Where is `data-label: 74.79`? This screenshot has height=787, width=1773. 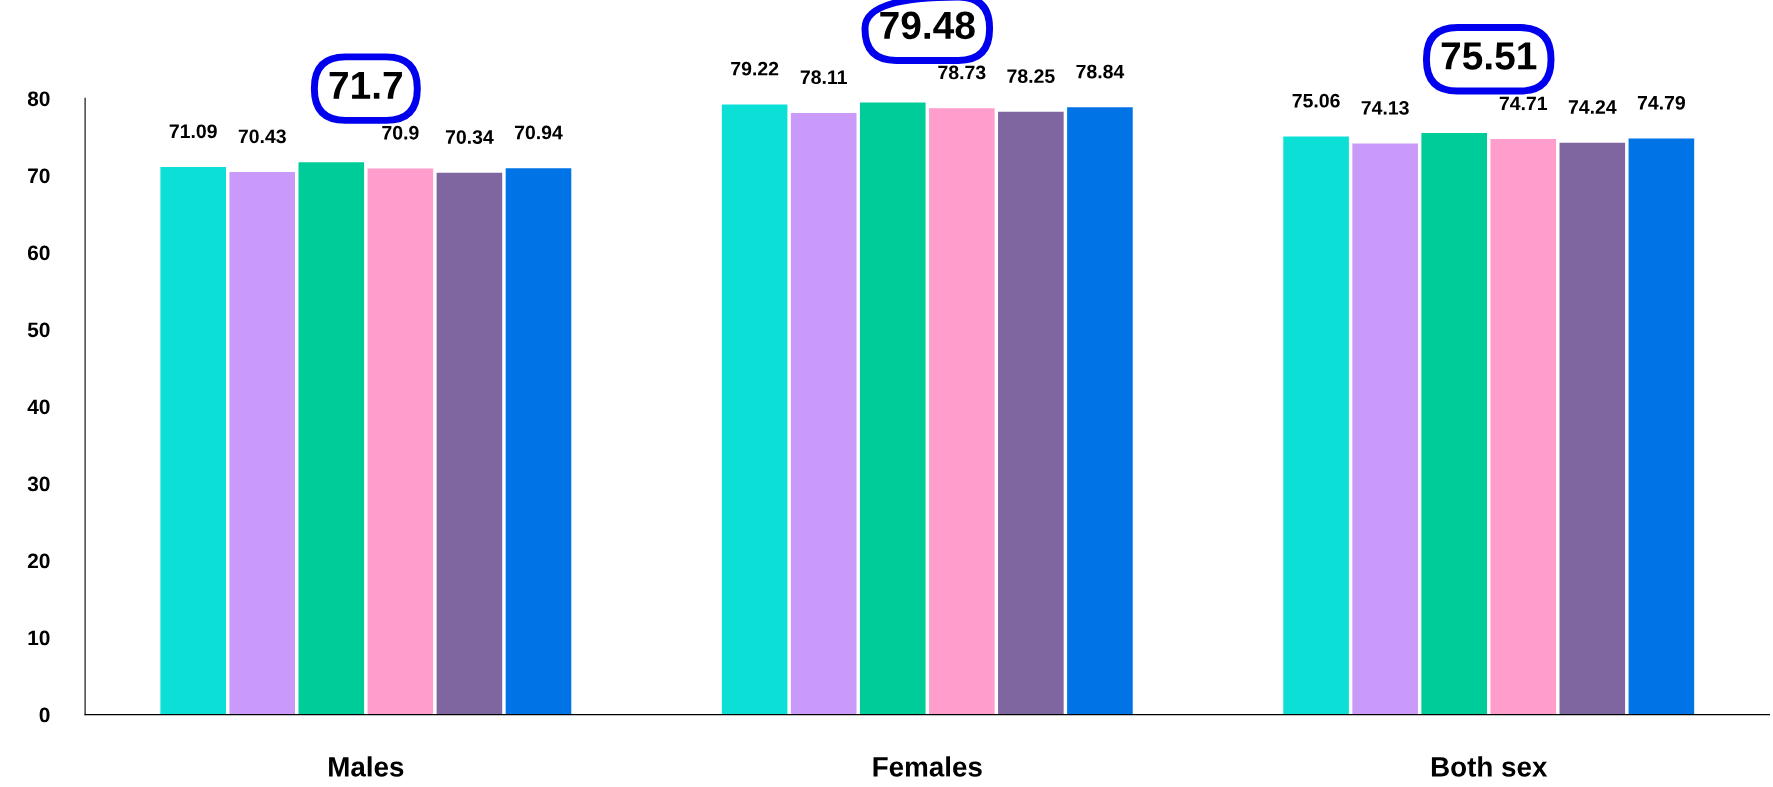 data-label: 74.79 is located at coordinates (1661, 102).